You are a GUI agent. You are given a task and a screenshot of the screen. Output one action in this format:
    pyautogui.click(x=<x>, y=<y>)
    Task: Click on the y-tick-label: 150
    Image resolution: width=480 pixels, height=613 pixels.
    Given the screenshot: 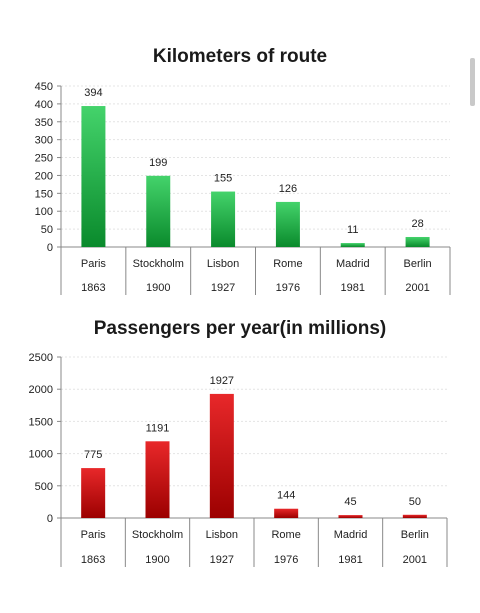 What is the action you would take?
    pyautogui.click(x=44, y=194)
    